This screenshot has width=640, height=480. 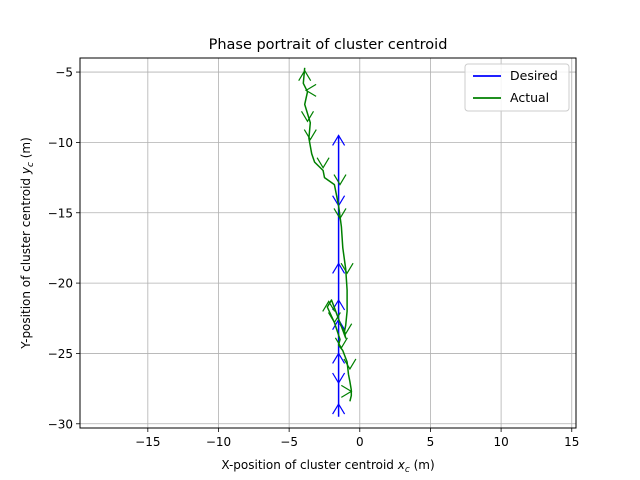 I want to click on x-tick-label: 15, so click(x=571, y=442).